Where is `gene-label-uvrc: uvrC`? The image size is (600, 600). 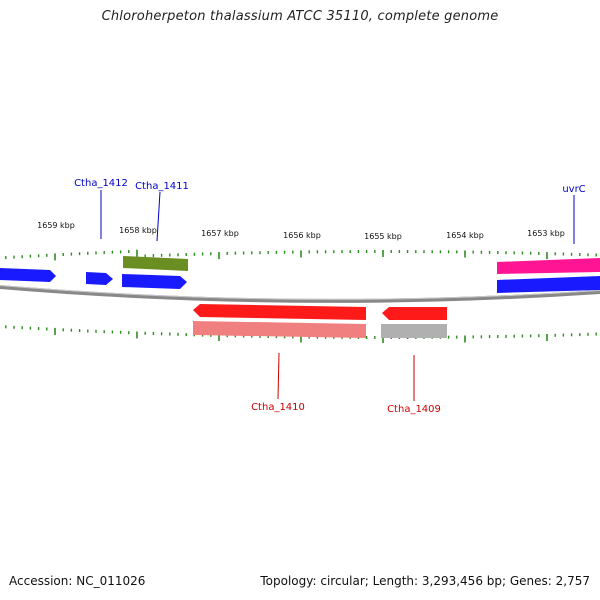 gene-label-uvrc: uvrC is located at coordinates (573, 189).